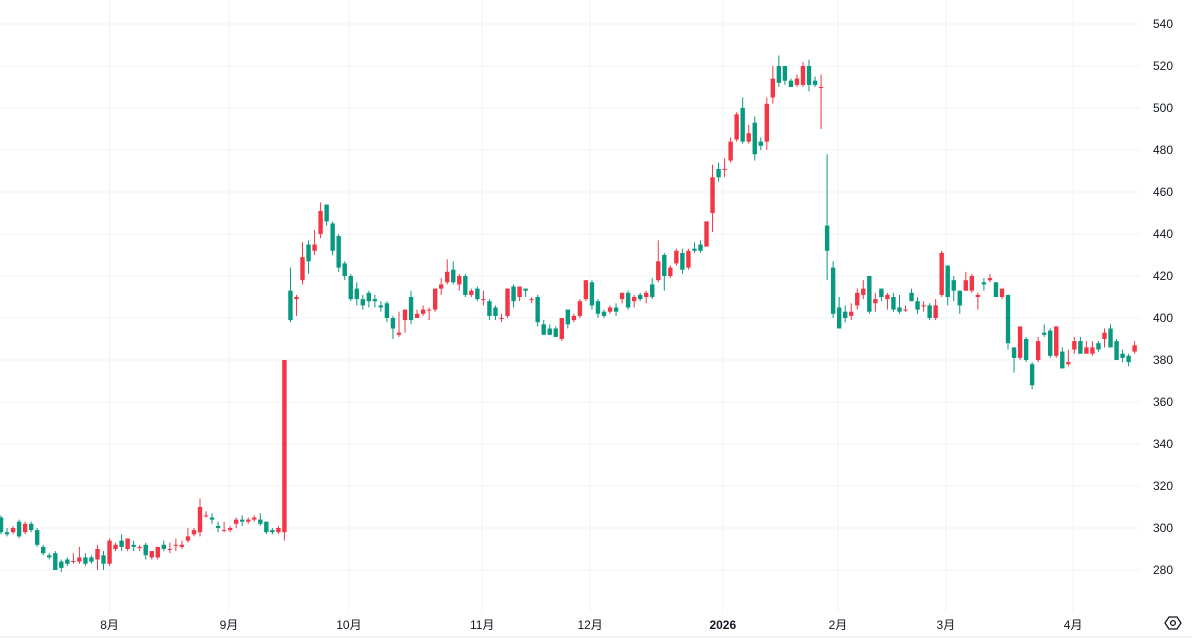 The image size is (1192, 639). I want to click on y-tick-label: 300, so click(1163, 528).